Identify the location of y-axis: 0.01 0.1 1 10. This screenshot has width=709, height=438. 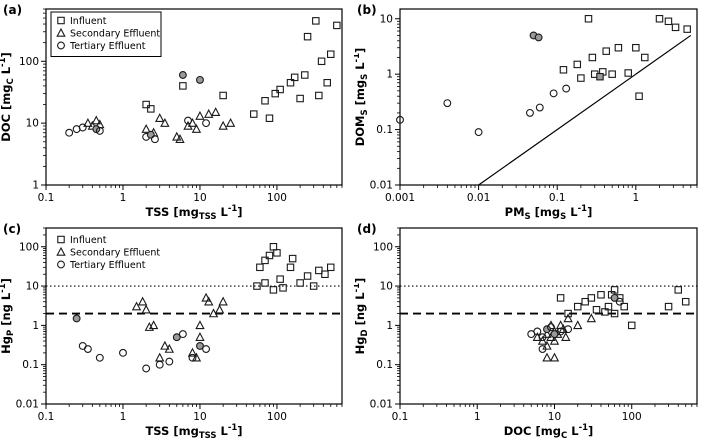
(385, 102).